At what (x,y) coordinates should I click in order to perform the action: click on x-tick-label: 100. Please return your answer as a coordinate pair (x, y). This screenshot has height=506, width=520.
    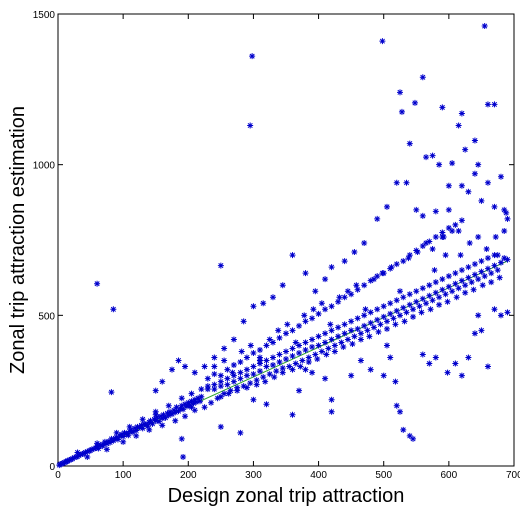
    Looking at the image, I should click on (123, 475).